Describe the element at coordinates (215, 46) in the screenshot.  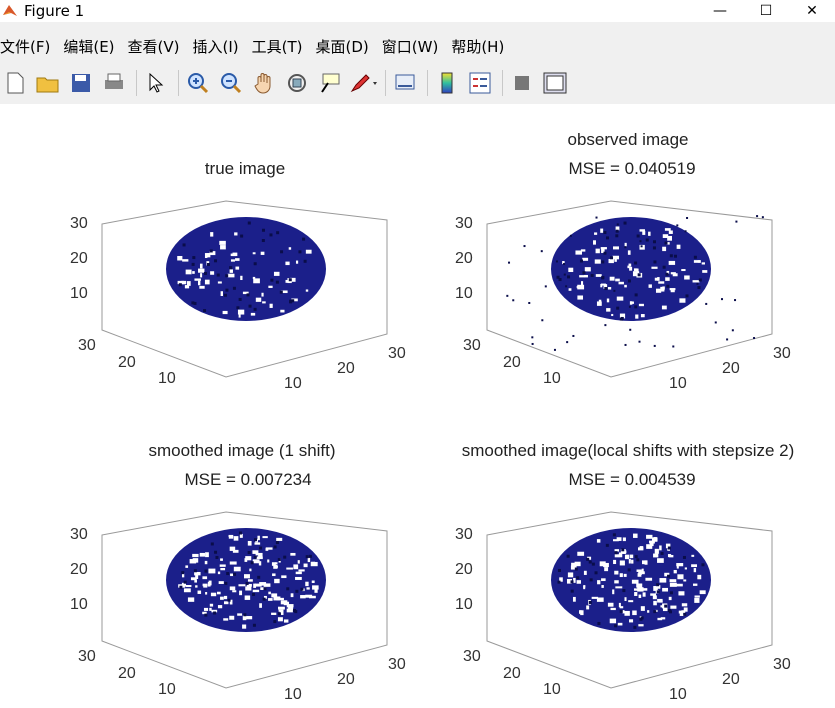
I see `menu-insert: 插入(I)` at that location.